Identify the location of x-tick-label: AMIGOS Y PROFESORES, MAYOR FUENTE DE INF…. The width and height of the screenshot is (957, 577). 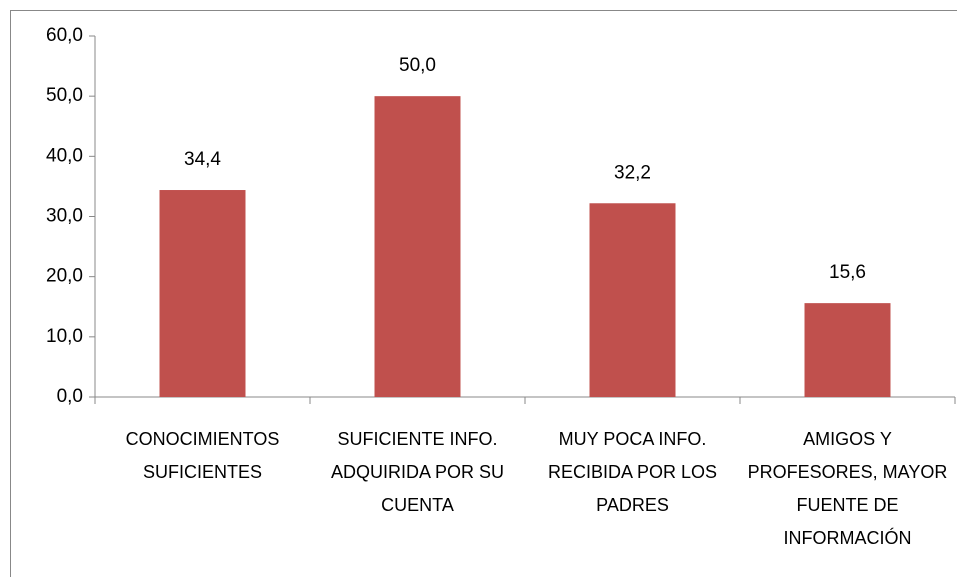
(847, 488).